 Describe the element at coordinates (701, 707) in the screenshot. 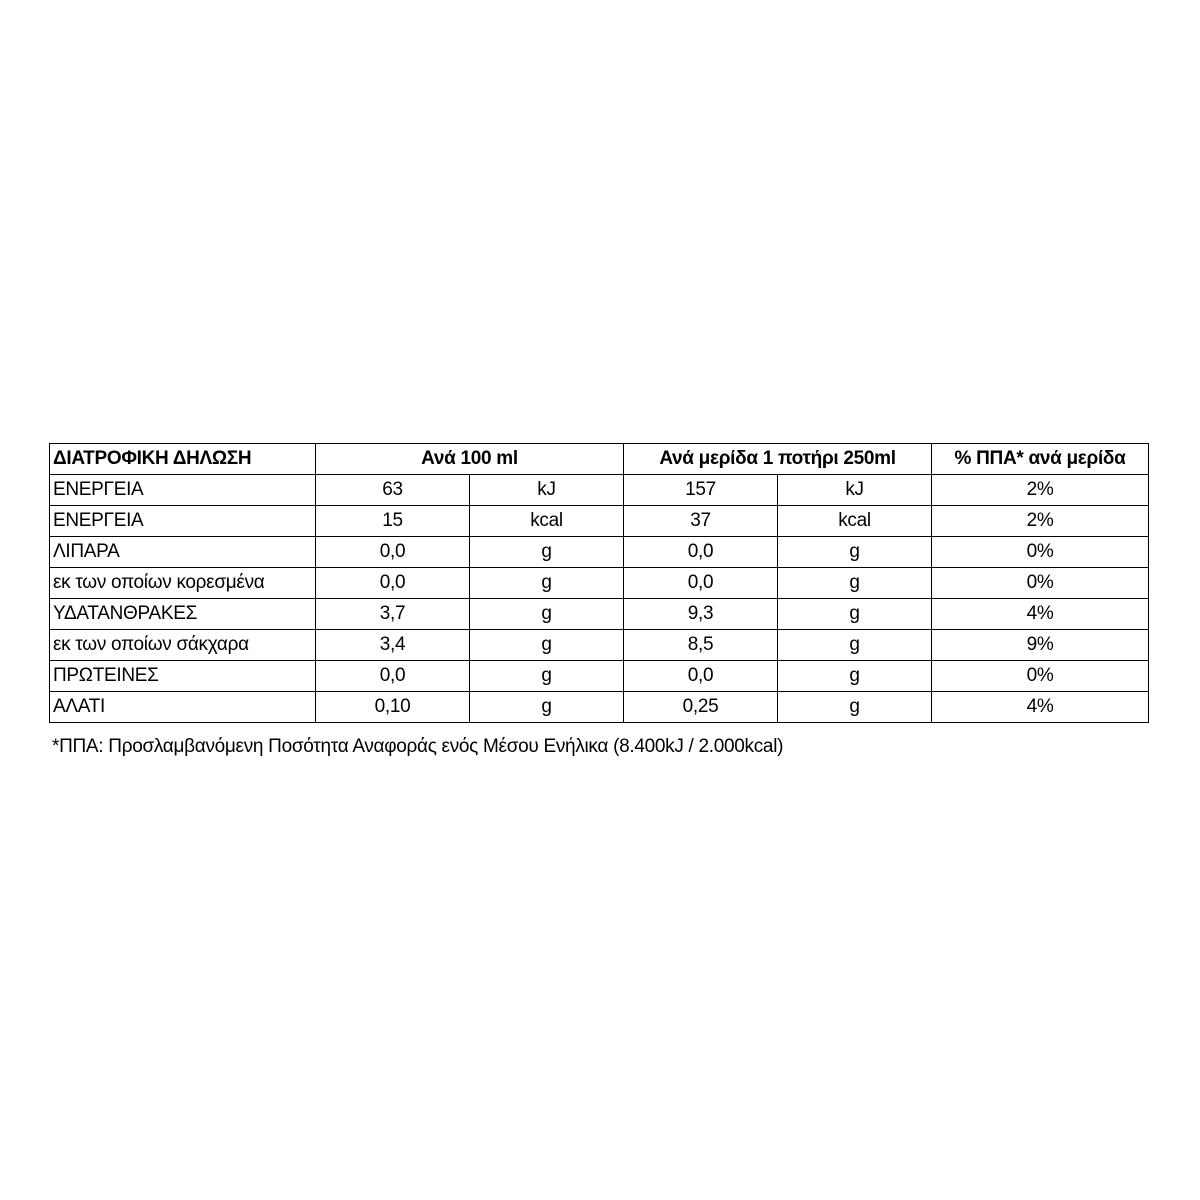

I see `value-per-serving: 0,25` at that location.